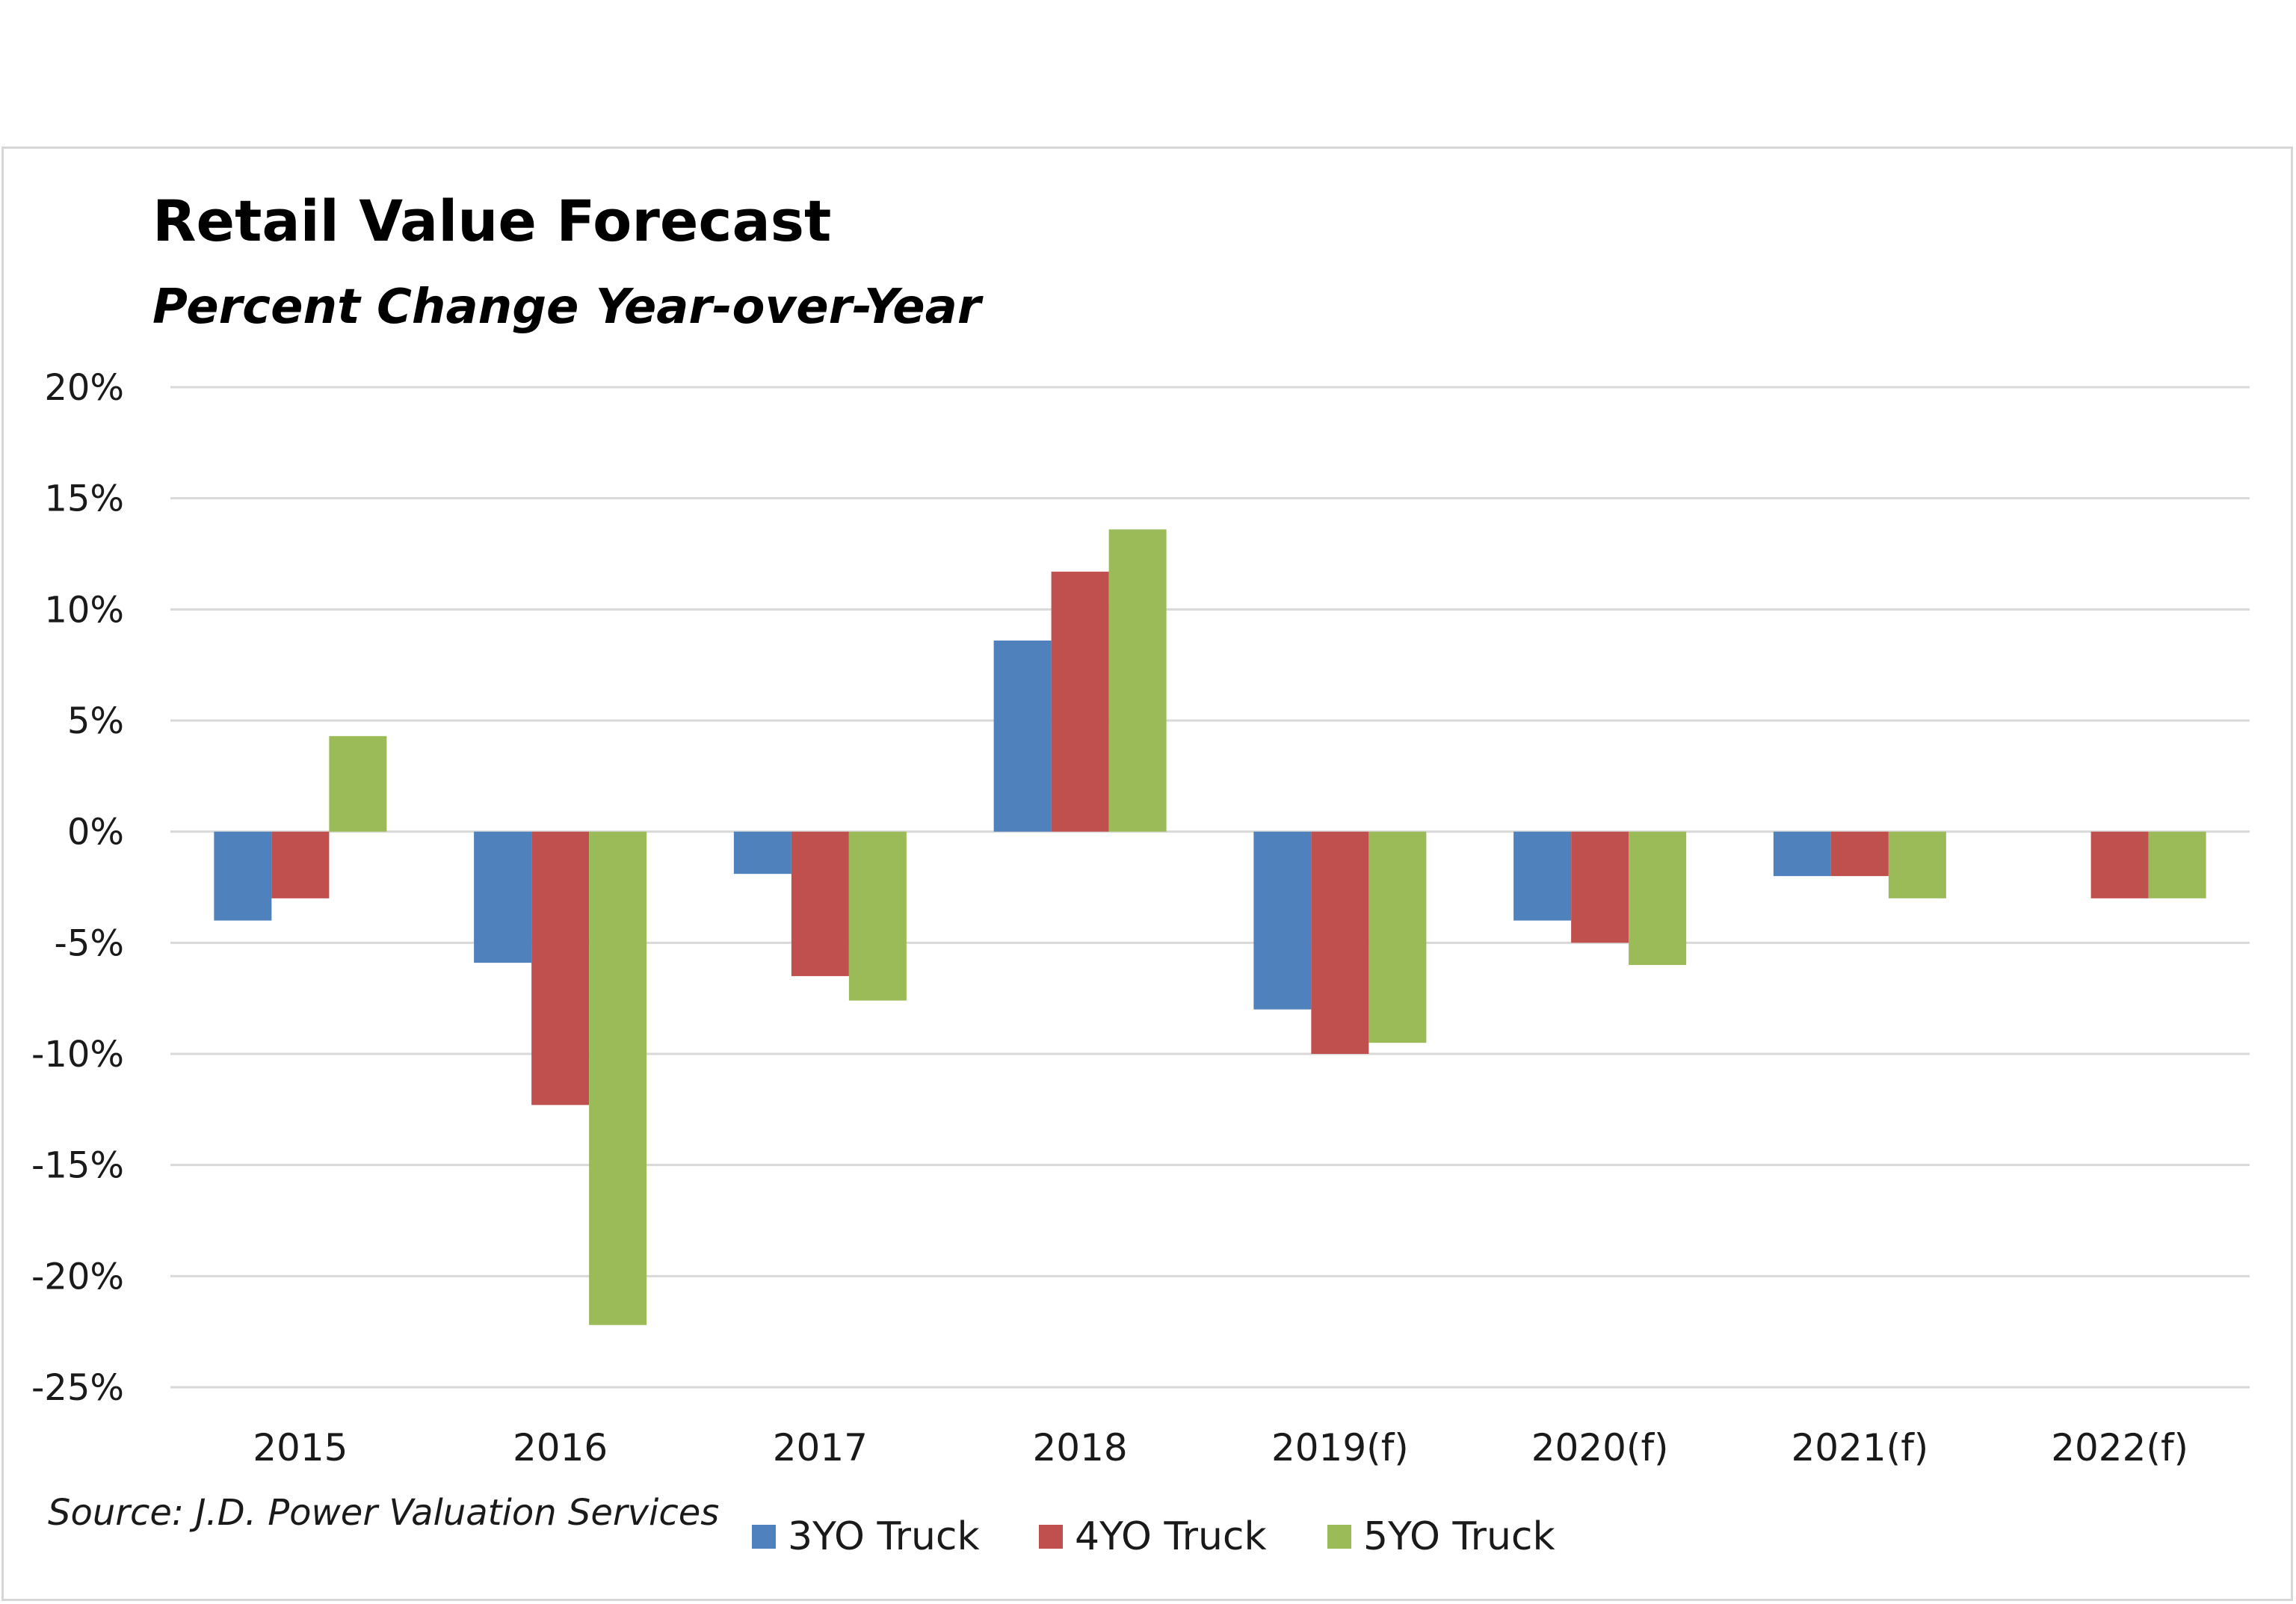  Describe the element at coordinates (243, 876) in the screenshot. I see `bar-3yo-truck-2015` at that location.